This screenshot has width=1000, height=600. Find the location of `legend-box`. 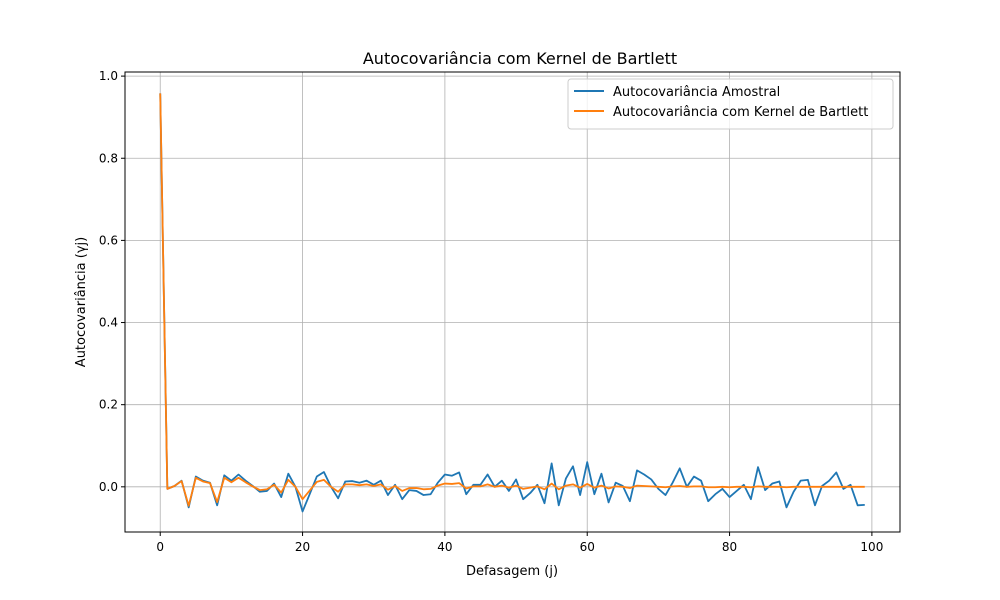

legend-box is located at coordinates (730, 104).